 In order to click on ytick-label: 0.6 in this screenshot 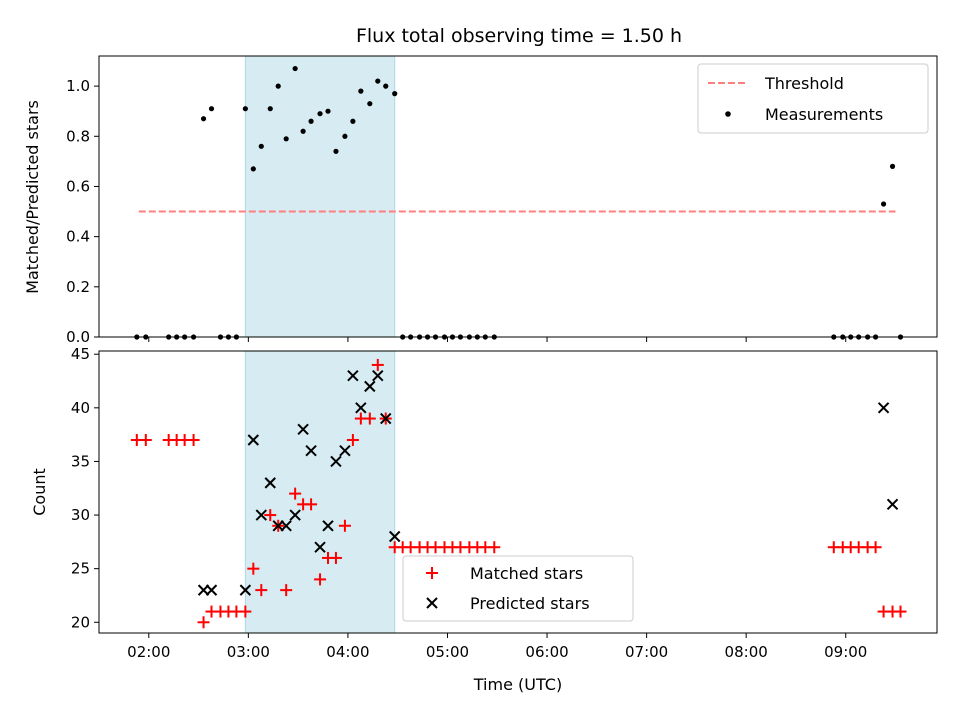, I will do `click(78, 186)`.